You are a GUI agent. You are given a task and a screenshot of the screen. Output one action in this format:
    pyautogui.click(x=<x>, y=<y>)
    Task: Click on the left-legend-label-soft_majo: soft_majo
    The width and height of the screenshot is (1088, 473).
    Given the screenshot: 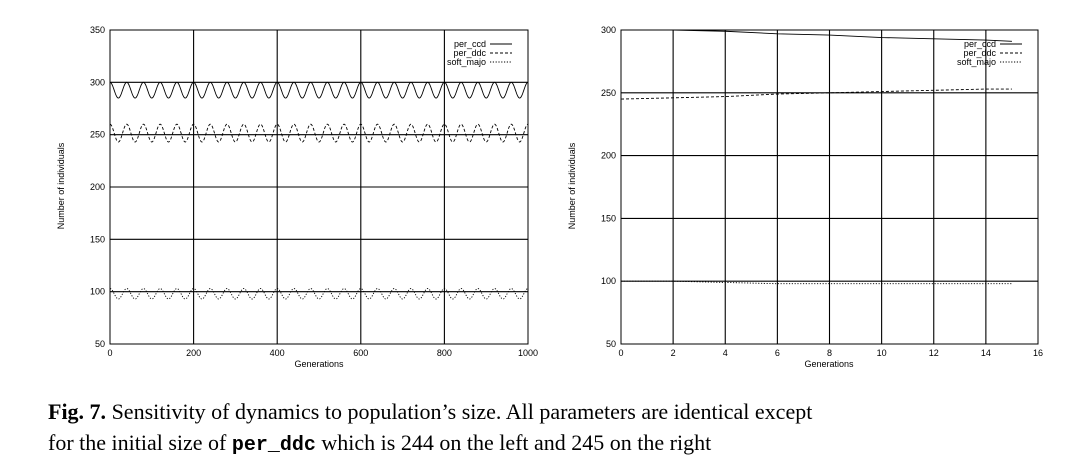 What is the action you would take?
    pyautogui.click(x=466, y=62)
    